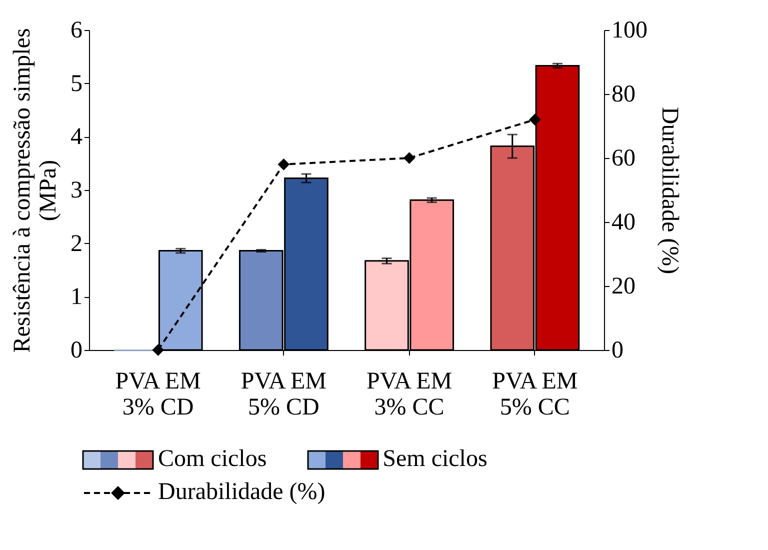 The width and height of the screenshot is (768, 550). I want to click on x-tick-label: PVA EM 3% CC, so click(409, 394).